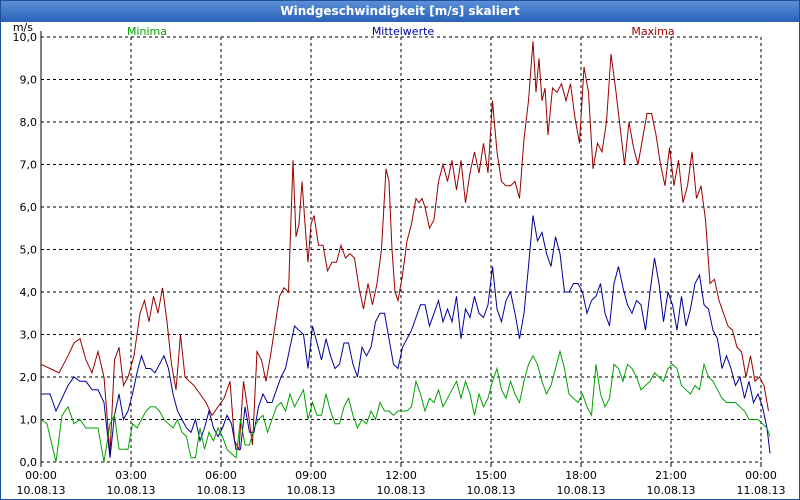  What do you see at coordinates (29, 122) in the screenshot?
I see `y-tick-label: 8,0` at bounding box center [29, 122].